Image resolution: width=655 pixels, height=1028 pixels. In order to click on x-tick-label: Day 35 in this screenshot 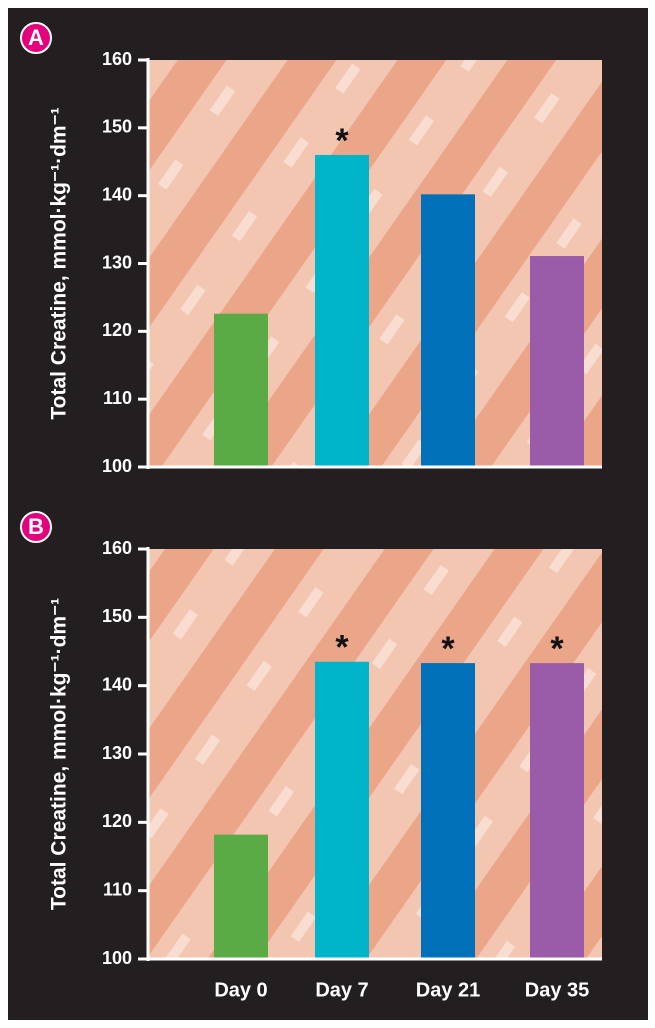, I will do `click(557, 990)`.